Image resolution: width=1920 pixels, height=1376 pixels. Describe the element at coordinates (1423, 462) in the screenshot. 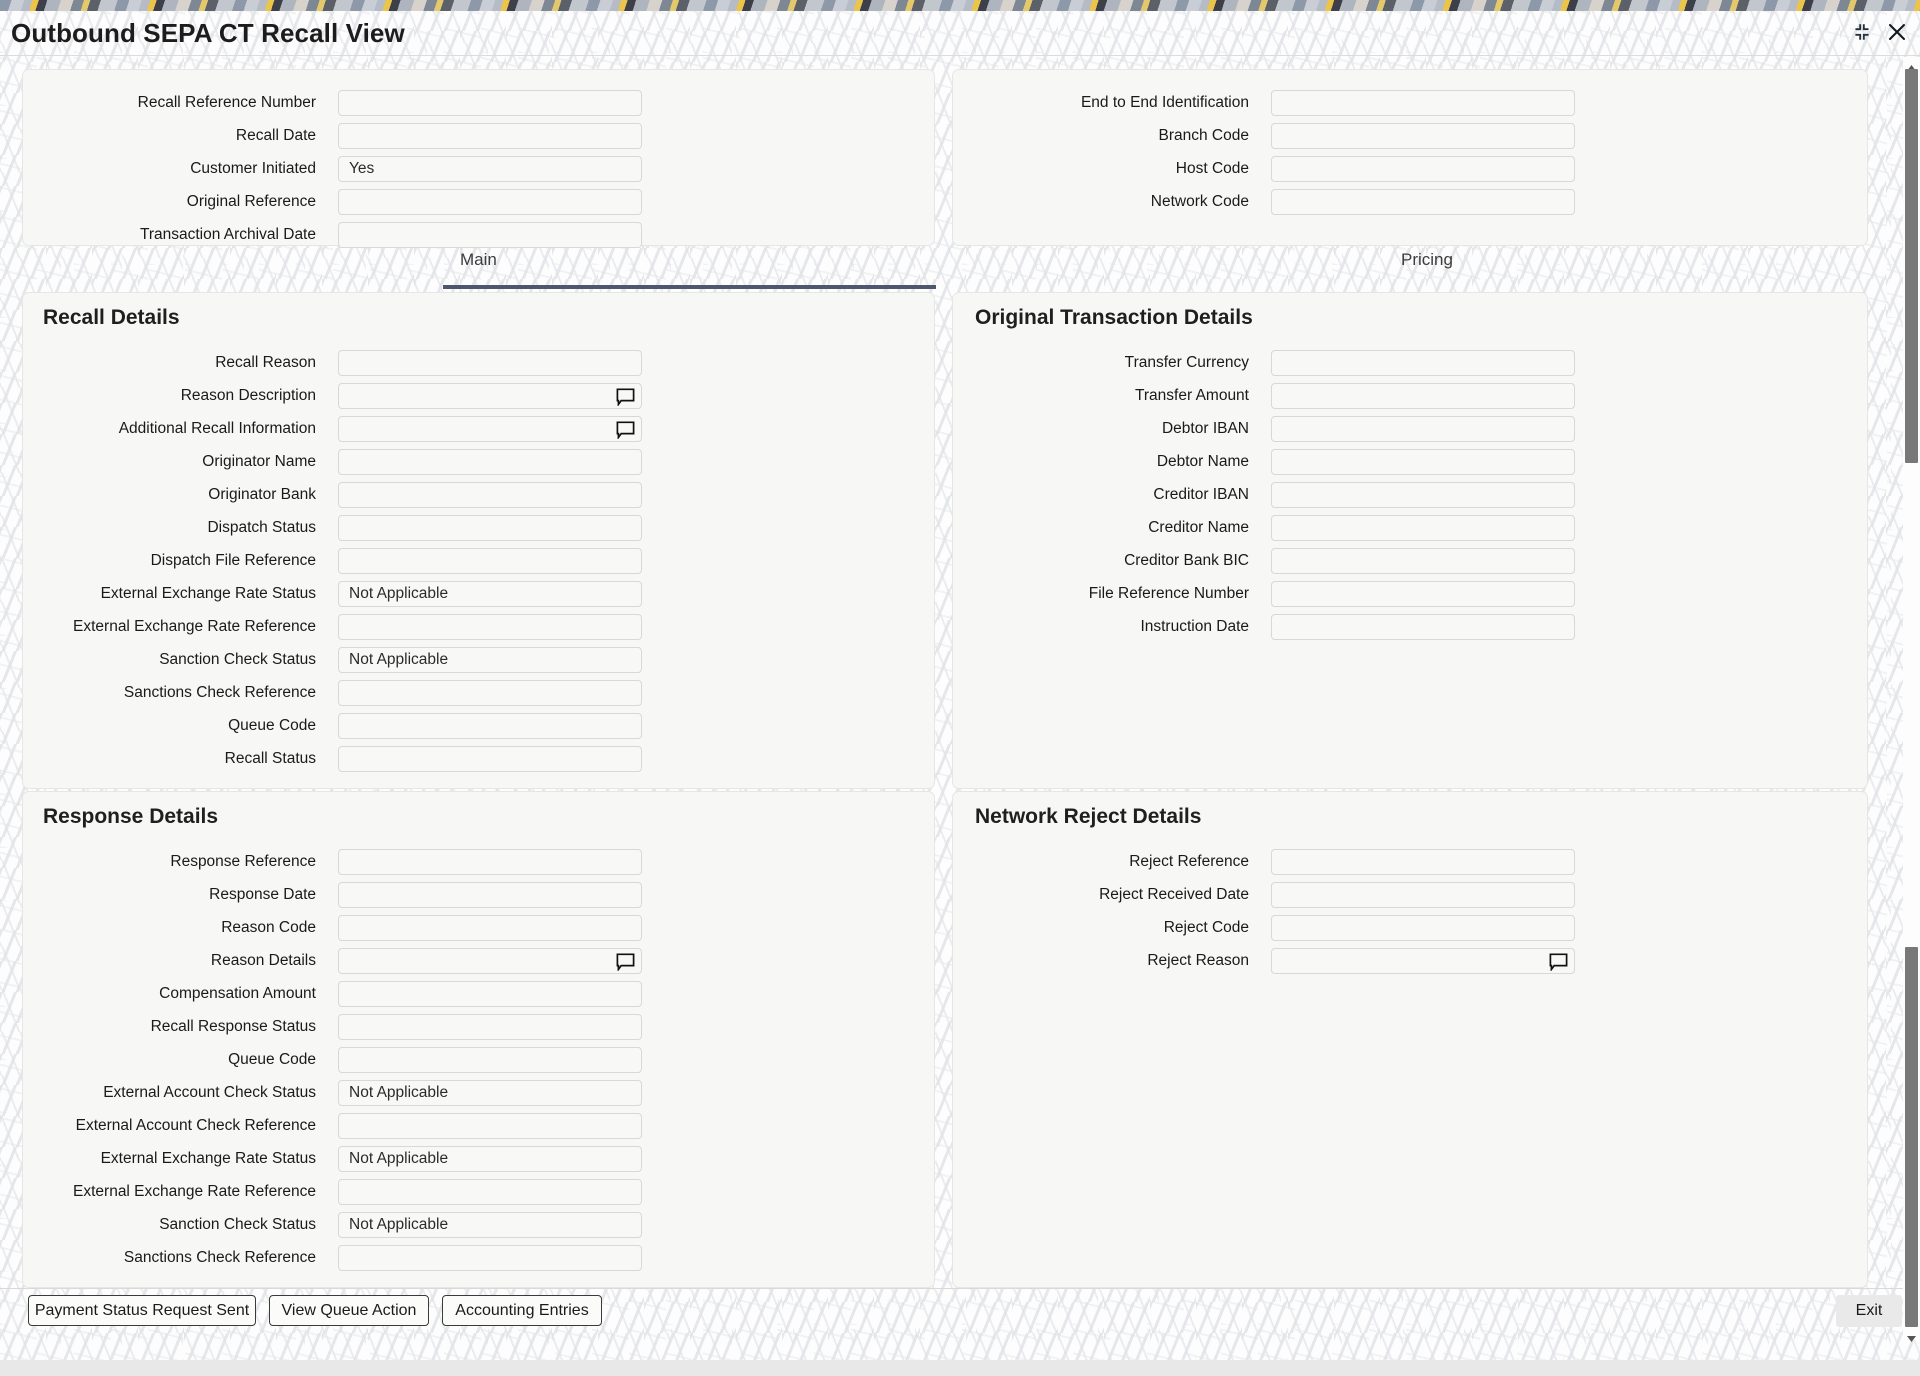

I see `field-debtor-name` at that location.